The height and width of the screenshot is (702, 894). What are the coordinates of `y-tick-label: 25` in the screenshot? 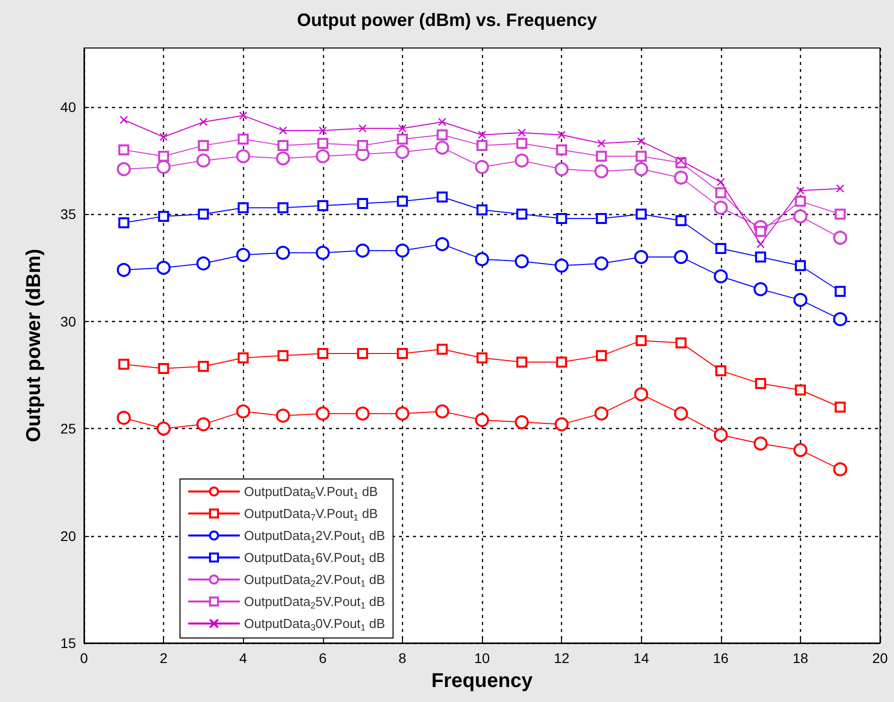 It's located at (68, 428).